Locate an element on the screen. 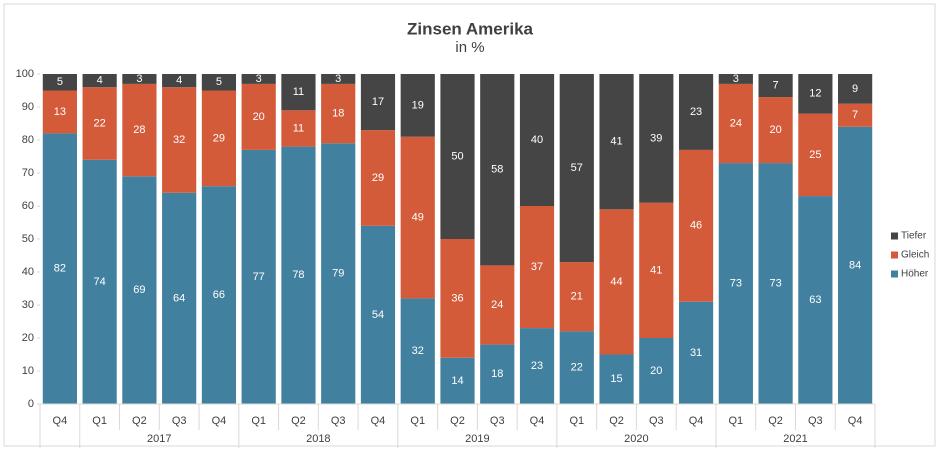  data-label: 73 is located at coordinates (736, 283).